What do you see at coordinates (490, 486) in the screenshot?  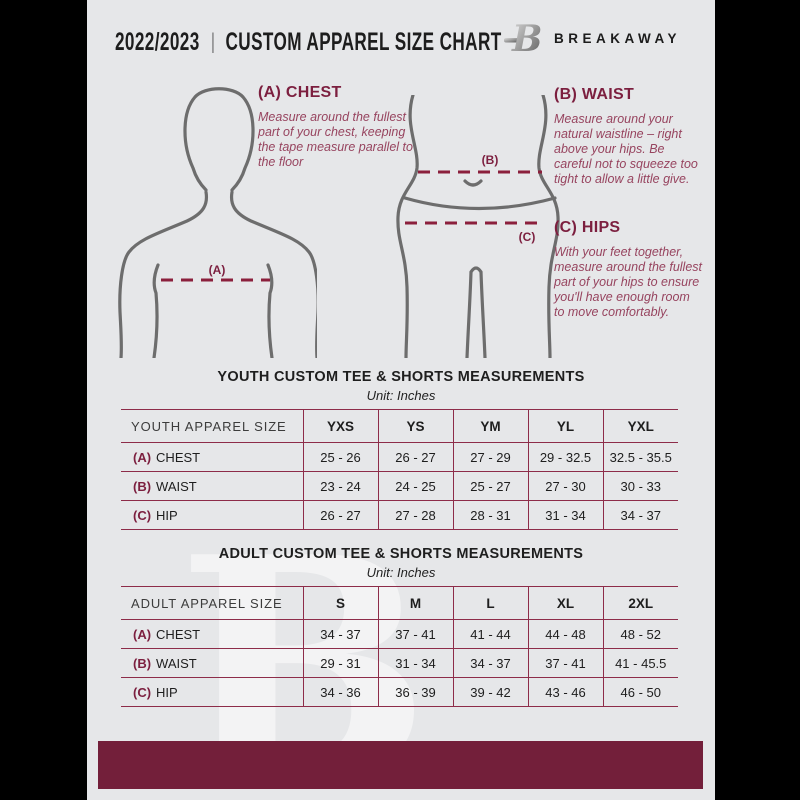 I see `cell-value: 25 - 27` at bounding box center [490, 486].